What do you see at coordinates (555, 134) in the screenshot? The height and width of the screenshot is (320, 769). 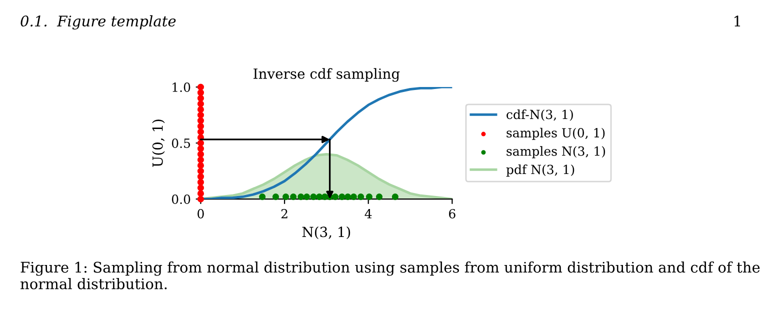 I see `legend-label: samples U(0, 1)` at bounding box center [555, 134].